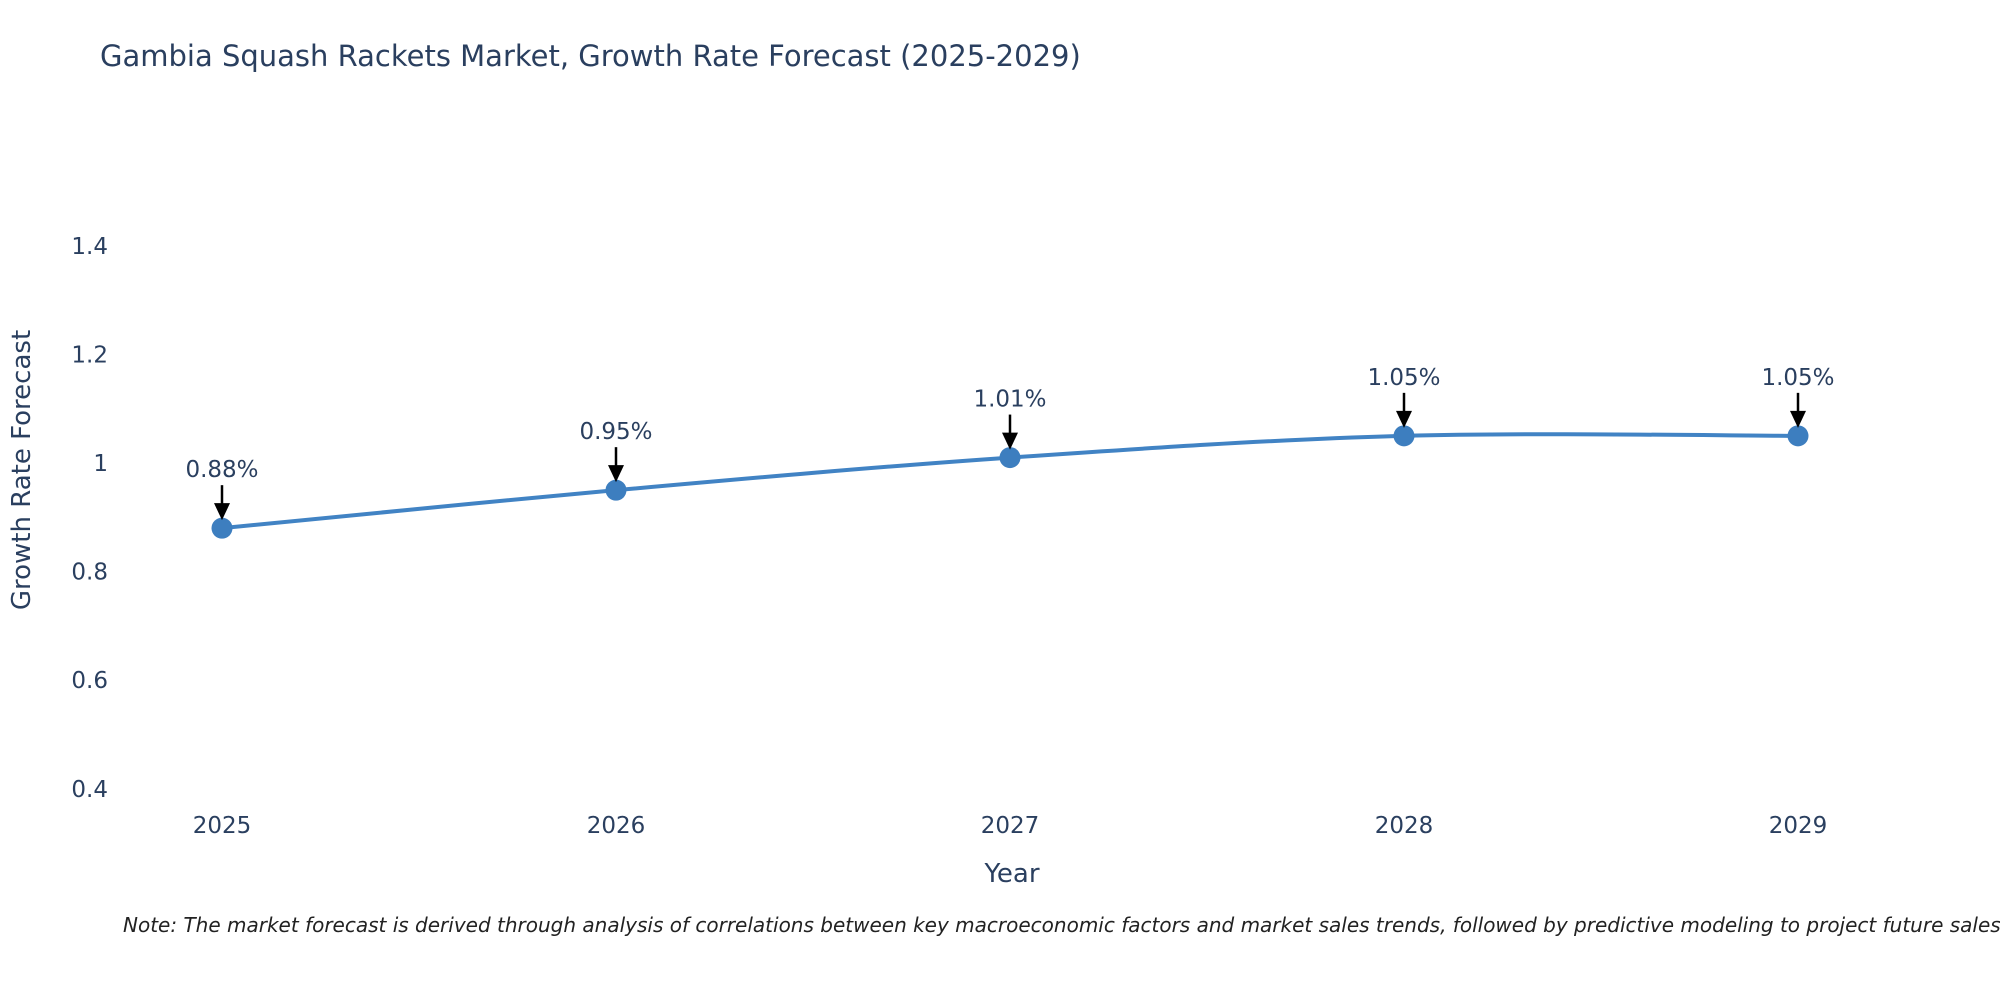 The width and height of the screenshot is (2000, 1000). What do you see at coordinates (616, 826) in the screenshot?
I see `x-tick-label: 2026` at bounding box center [616, 826].